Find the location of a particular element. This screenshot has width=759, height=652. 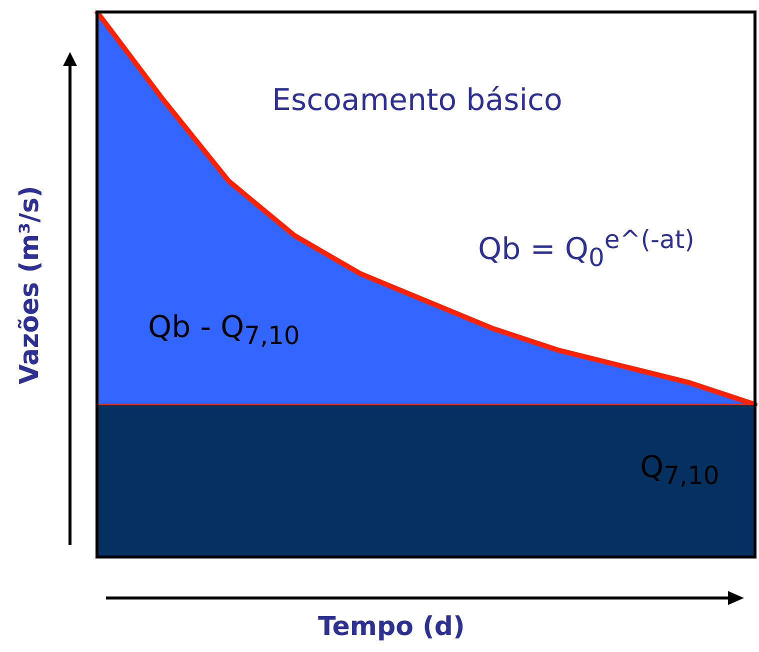

annotation: Escoamento básico is located at coordinates (417, 100).